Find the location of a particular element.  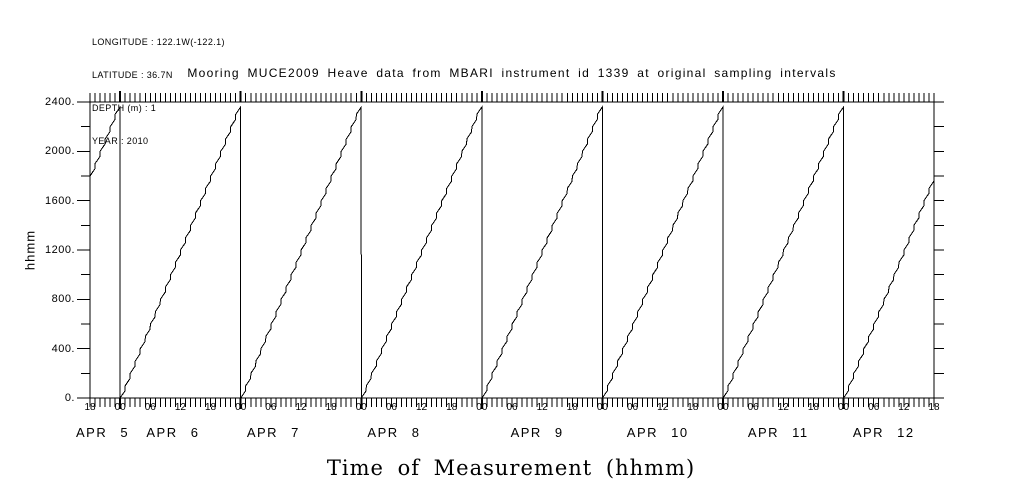

metadata-depth: DEPTH (m) : 1 is located at coordinates (124, 108).